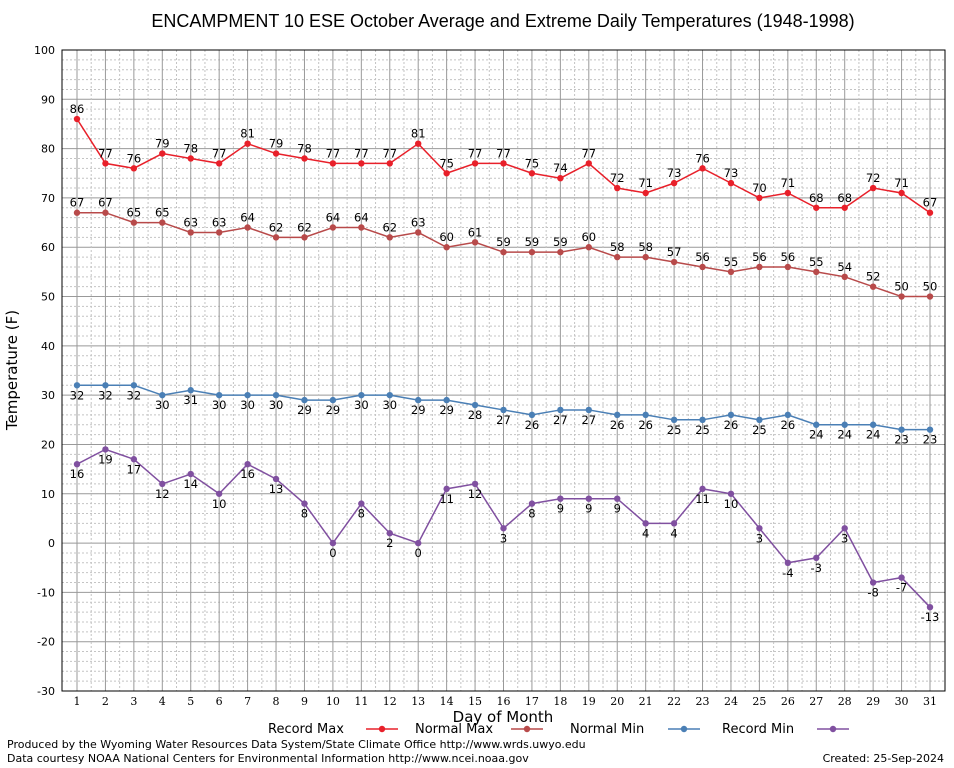 The width and height of the screenshot is (954, 768). Describe the element at coordinates (930, 701) in the screenshot. I see `x-tick-label: 31` at that location.